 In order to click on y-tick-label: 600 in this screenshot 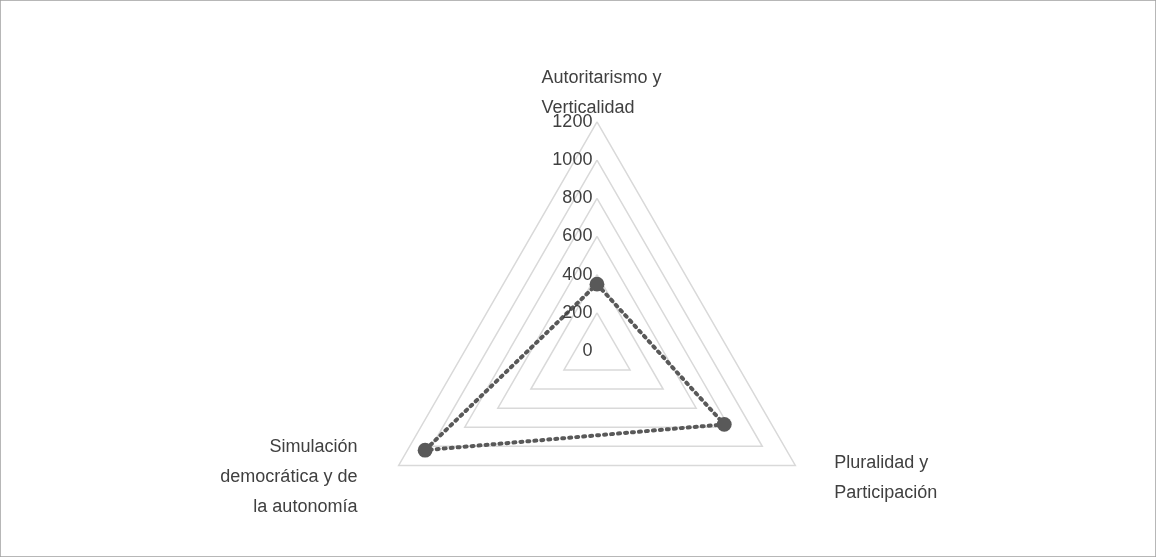, I will do `click(577, 235)`.